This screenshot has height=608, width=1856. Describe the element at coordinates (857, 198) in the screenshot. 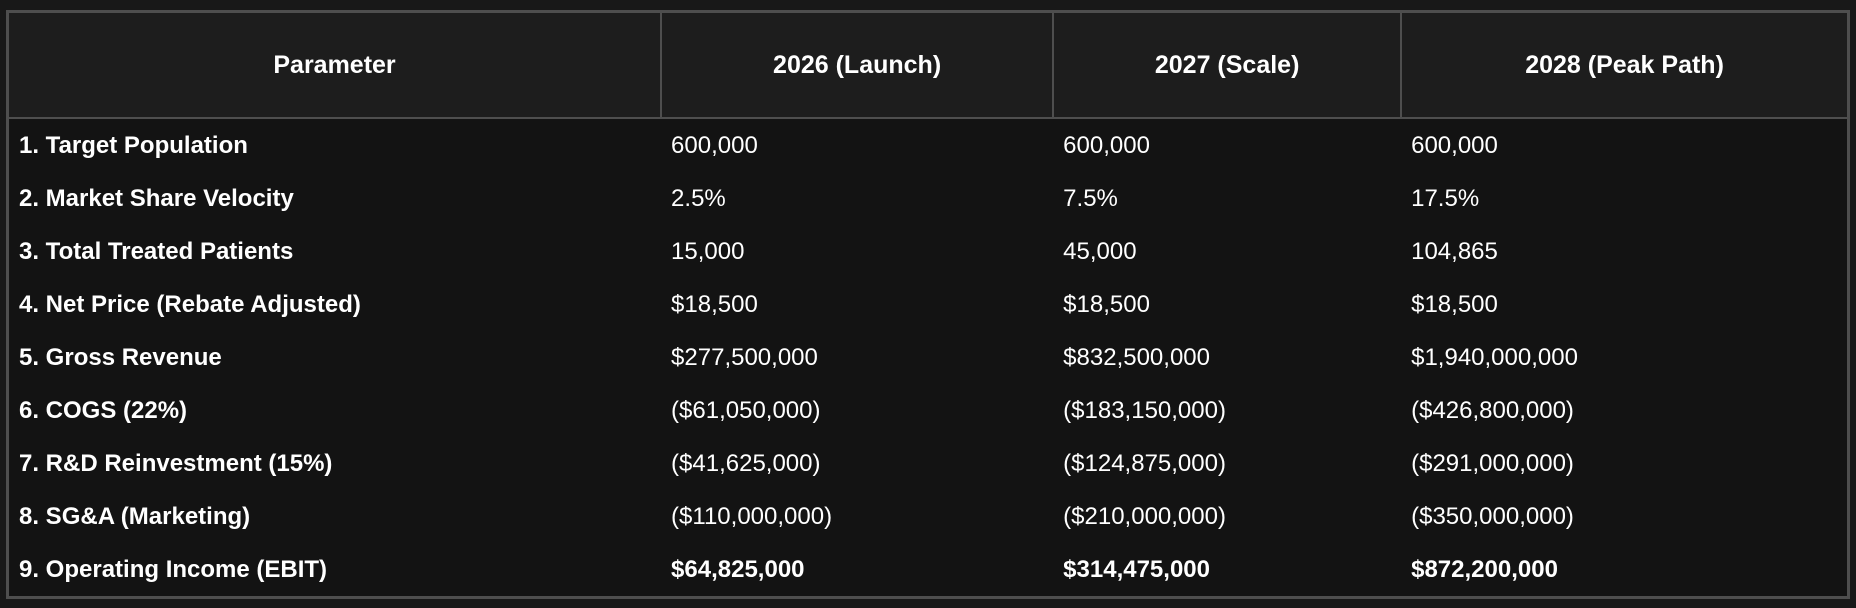

I see `value-cell-2026: 2.5%` at that location.